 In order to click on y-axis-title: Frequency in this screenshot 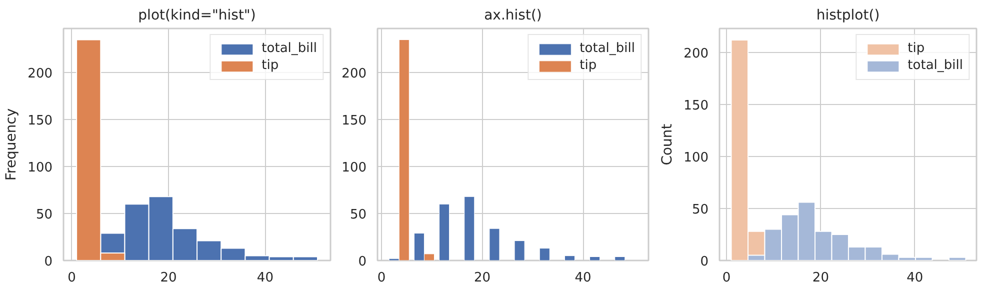, I will do `click(12, 144)`.